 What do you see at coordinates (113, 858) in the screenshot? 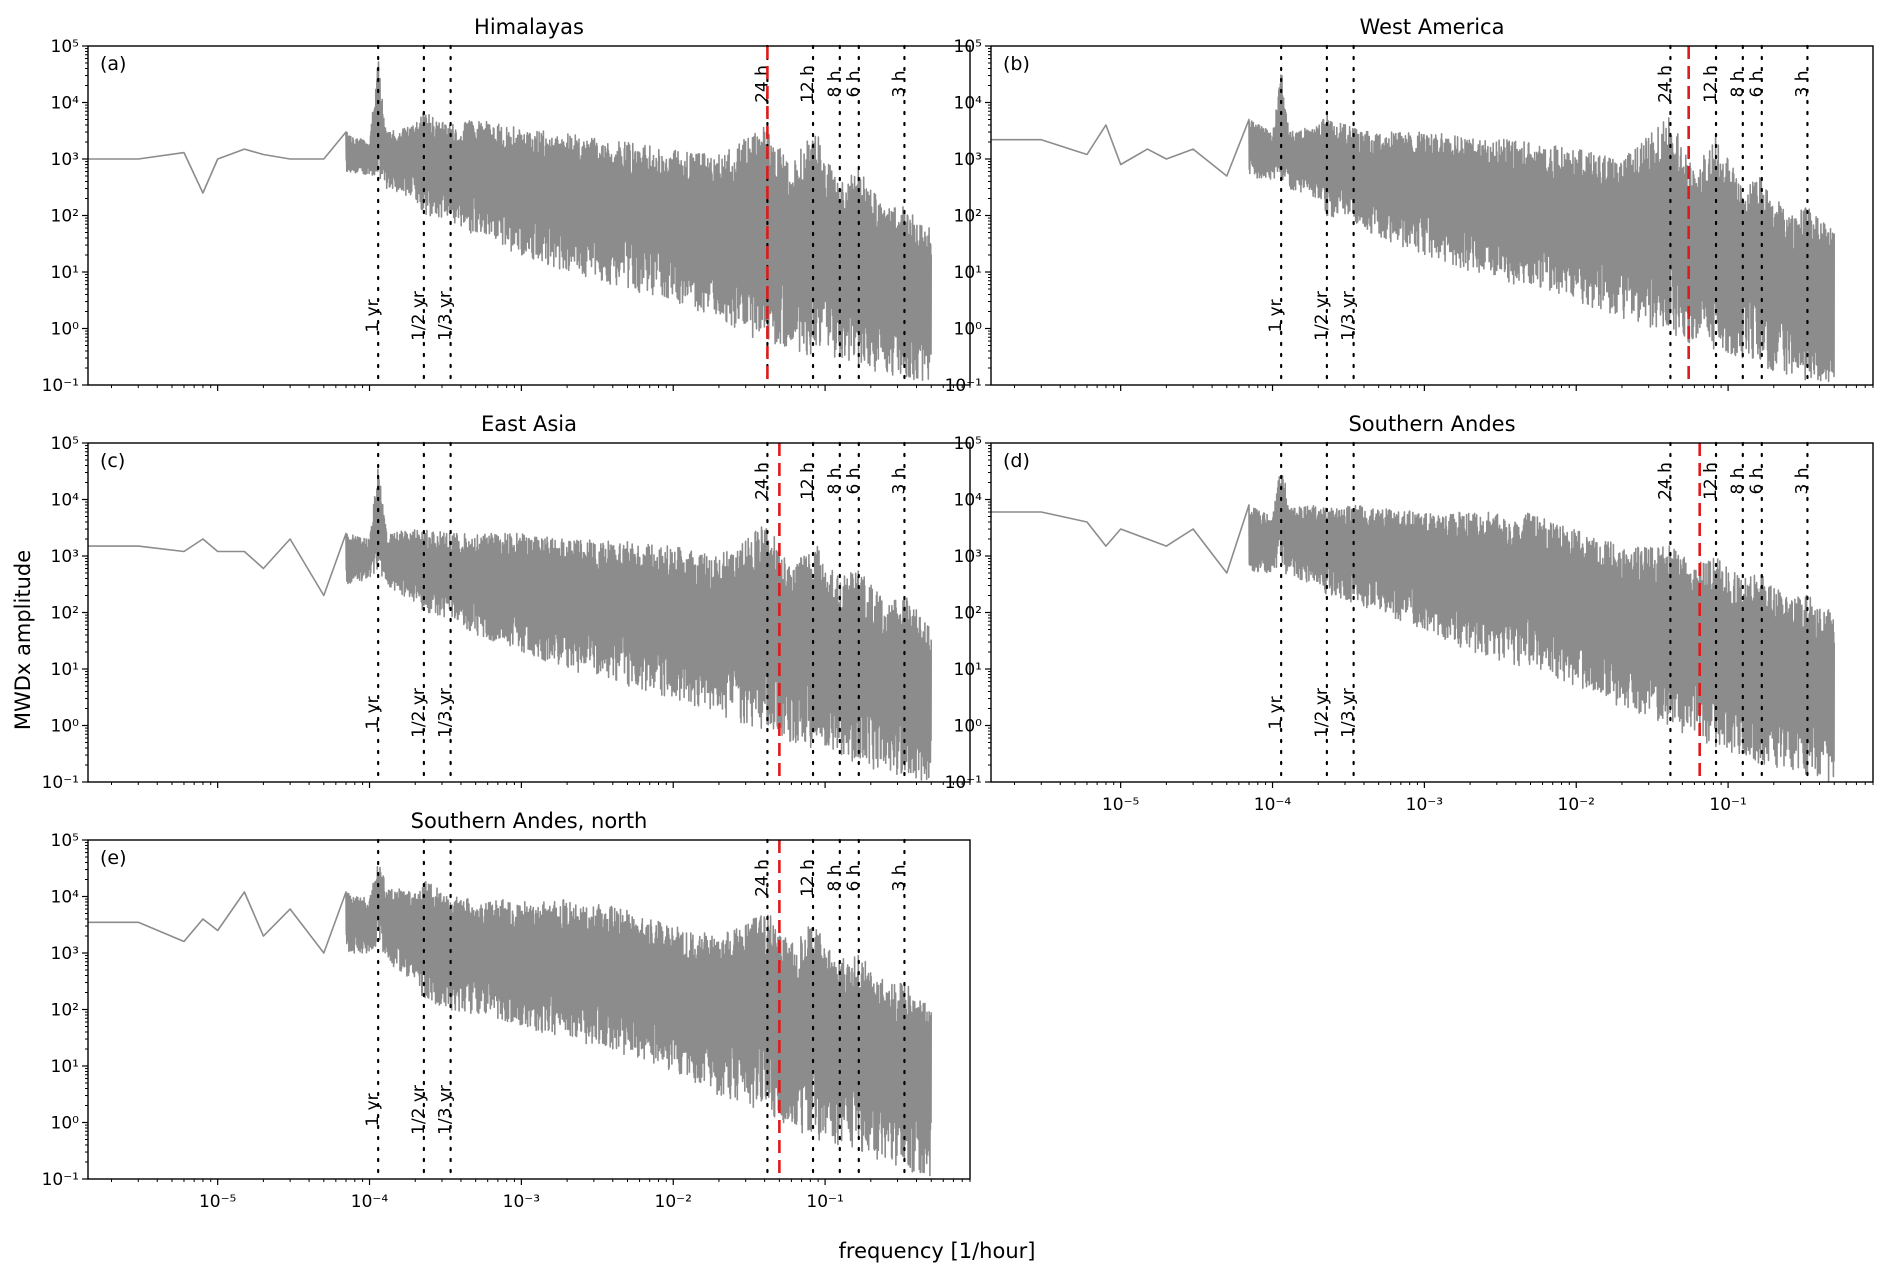
I see `panel-label: (e)` at bounding box center [113, 858].